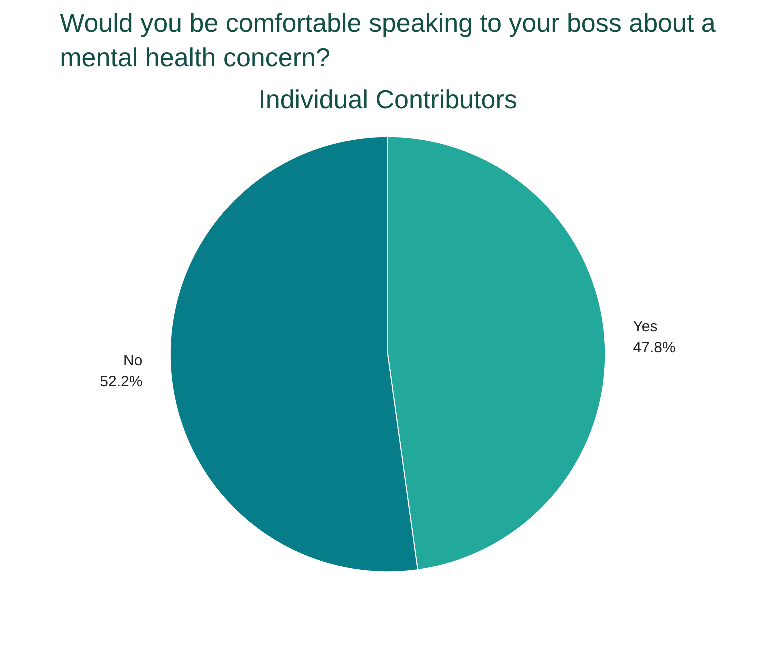 The width and height of the screenshot is (775, 650). Describe the element at coordinates (121, 382) in the screenshot. I see `data-label: 52.2%` at that location.